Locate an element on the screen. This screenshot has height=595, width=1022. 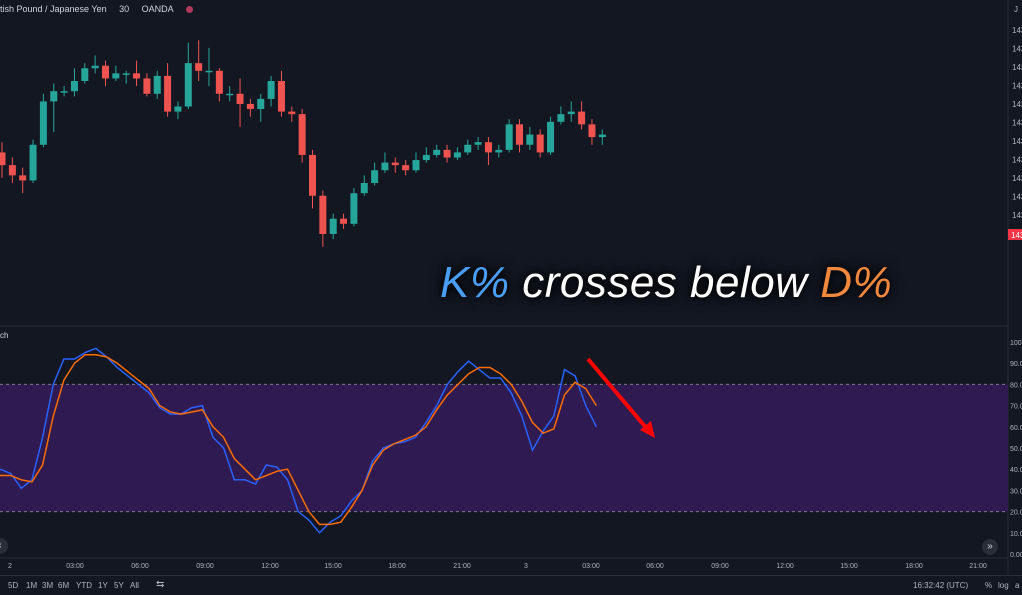
annotation-d: D% is located at coordinates (856, 282).